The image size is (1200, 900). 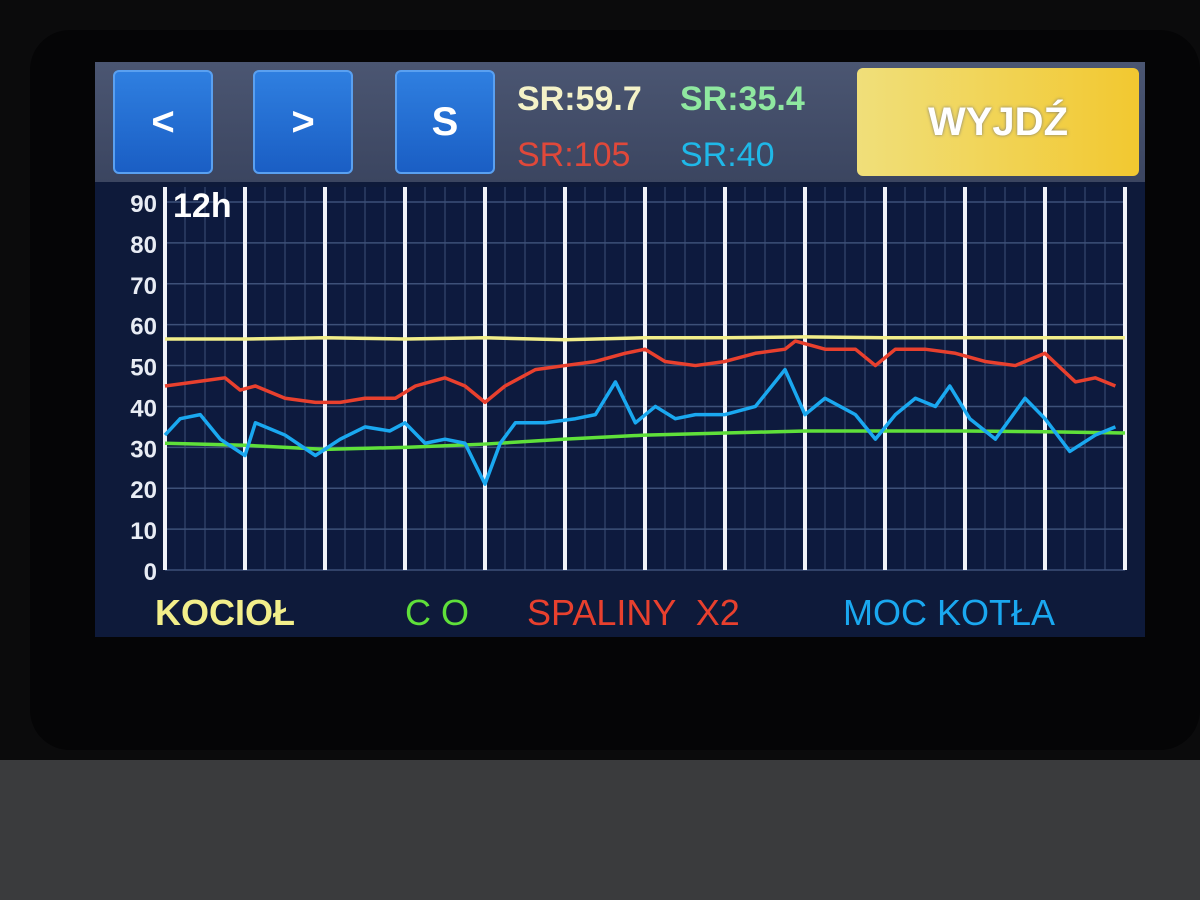 What do you see at coordinates (143, 286) in the screenshot?
I see `y-tick-label: 70` at bounding box center [143, 286].